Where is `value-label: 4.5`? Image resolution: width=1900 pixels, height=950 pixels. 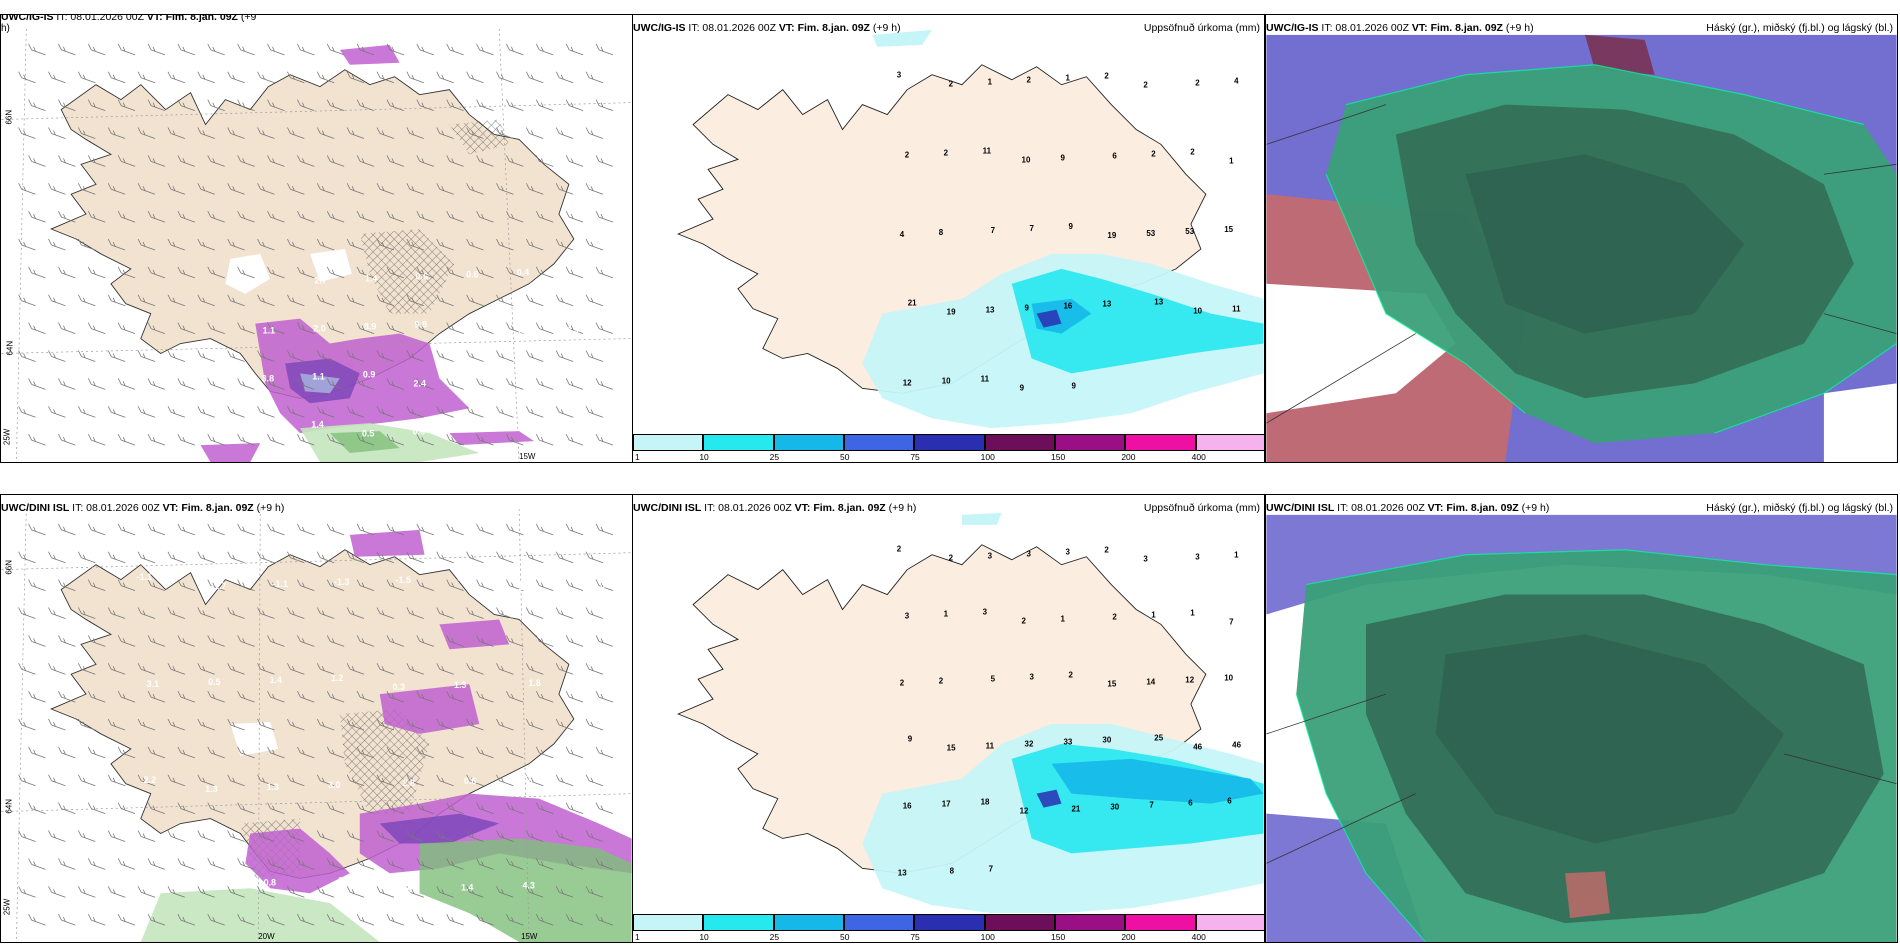 value-label: 4.5 is located at coordinates (572, 329).